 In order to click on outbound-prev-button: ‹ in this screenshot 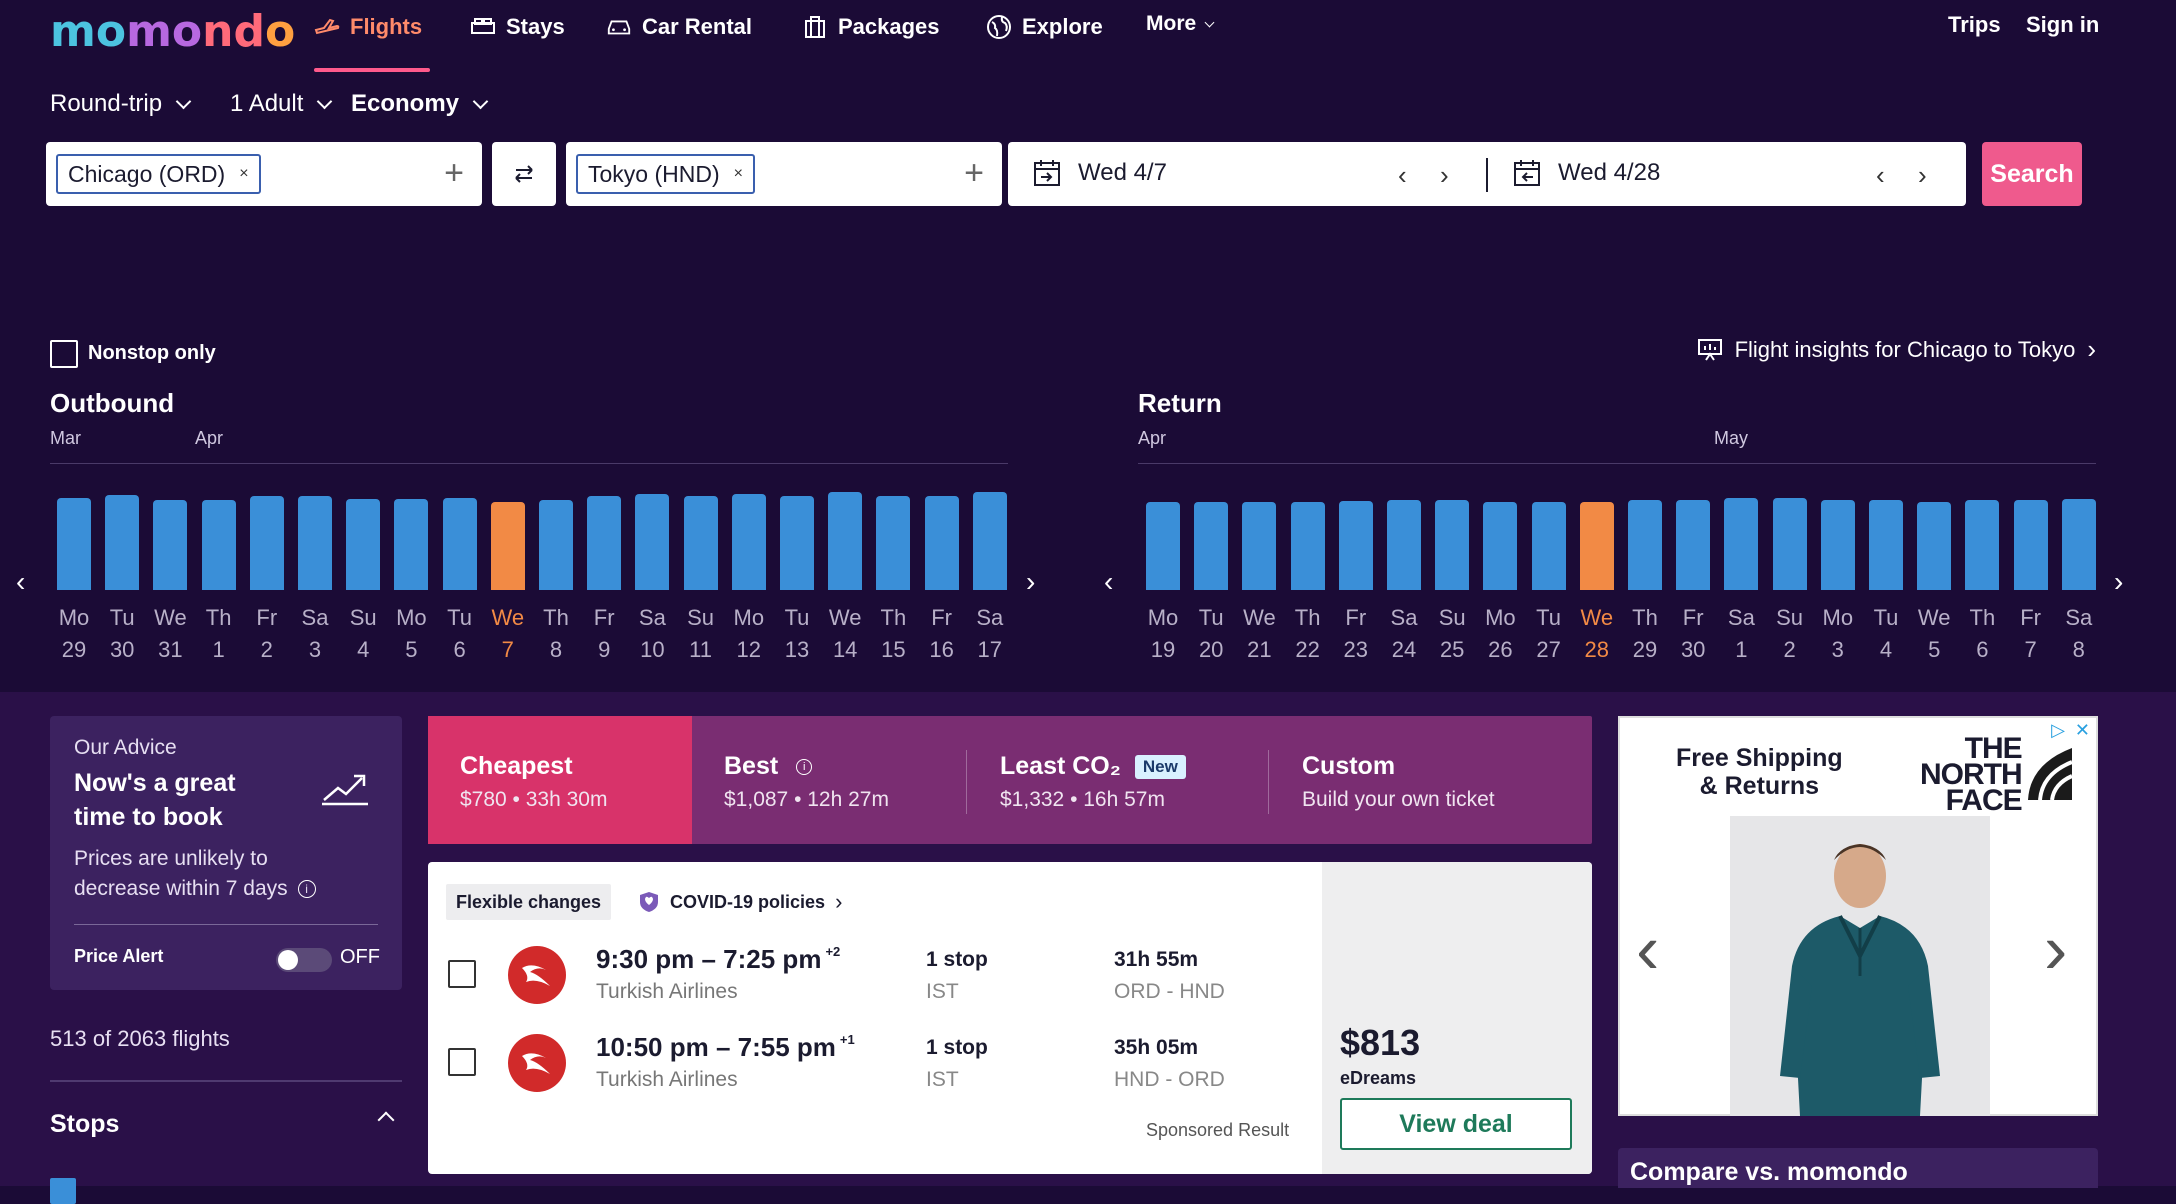, I will do `click(21, 581)`.